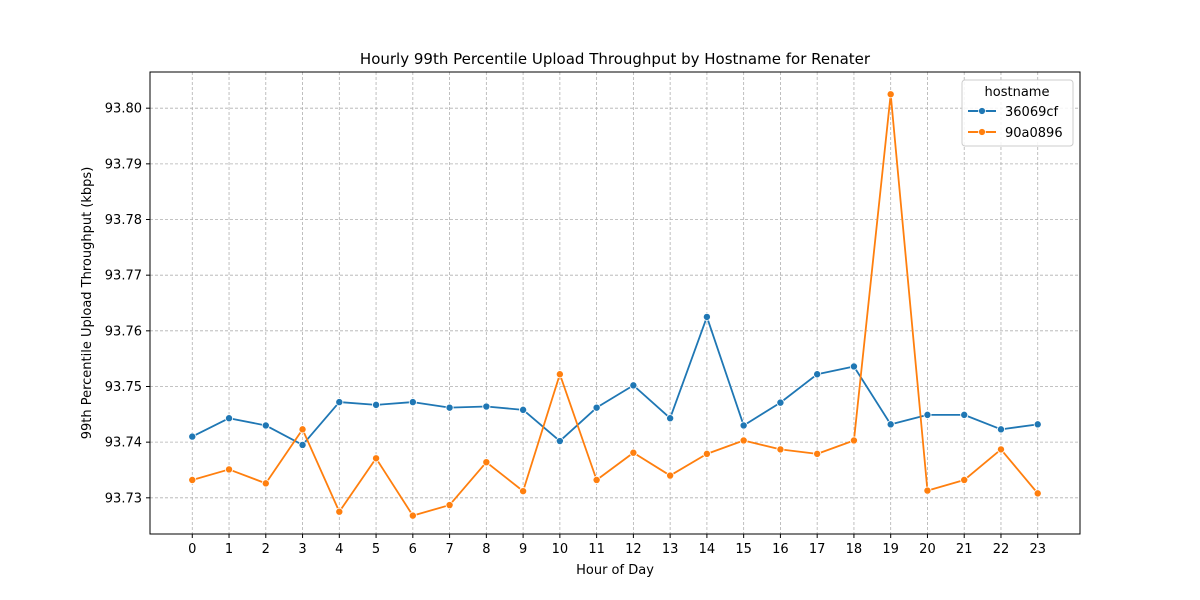 This screenshot has height=600, width=1200. Describe the element at coordinates (1001, 549) in the screenshot. I see `x-tick-label: 22` at that location.